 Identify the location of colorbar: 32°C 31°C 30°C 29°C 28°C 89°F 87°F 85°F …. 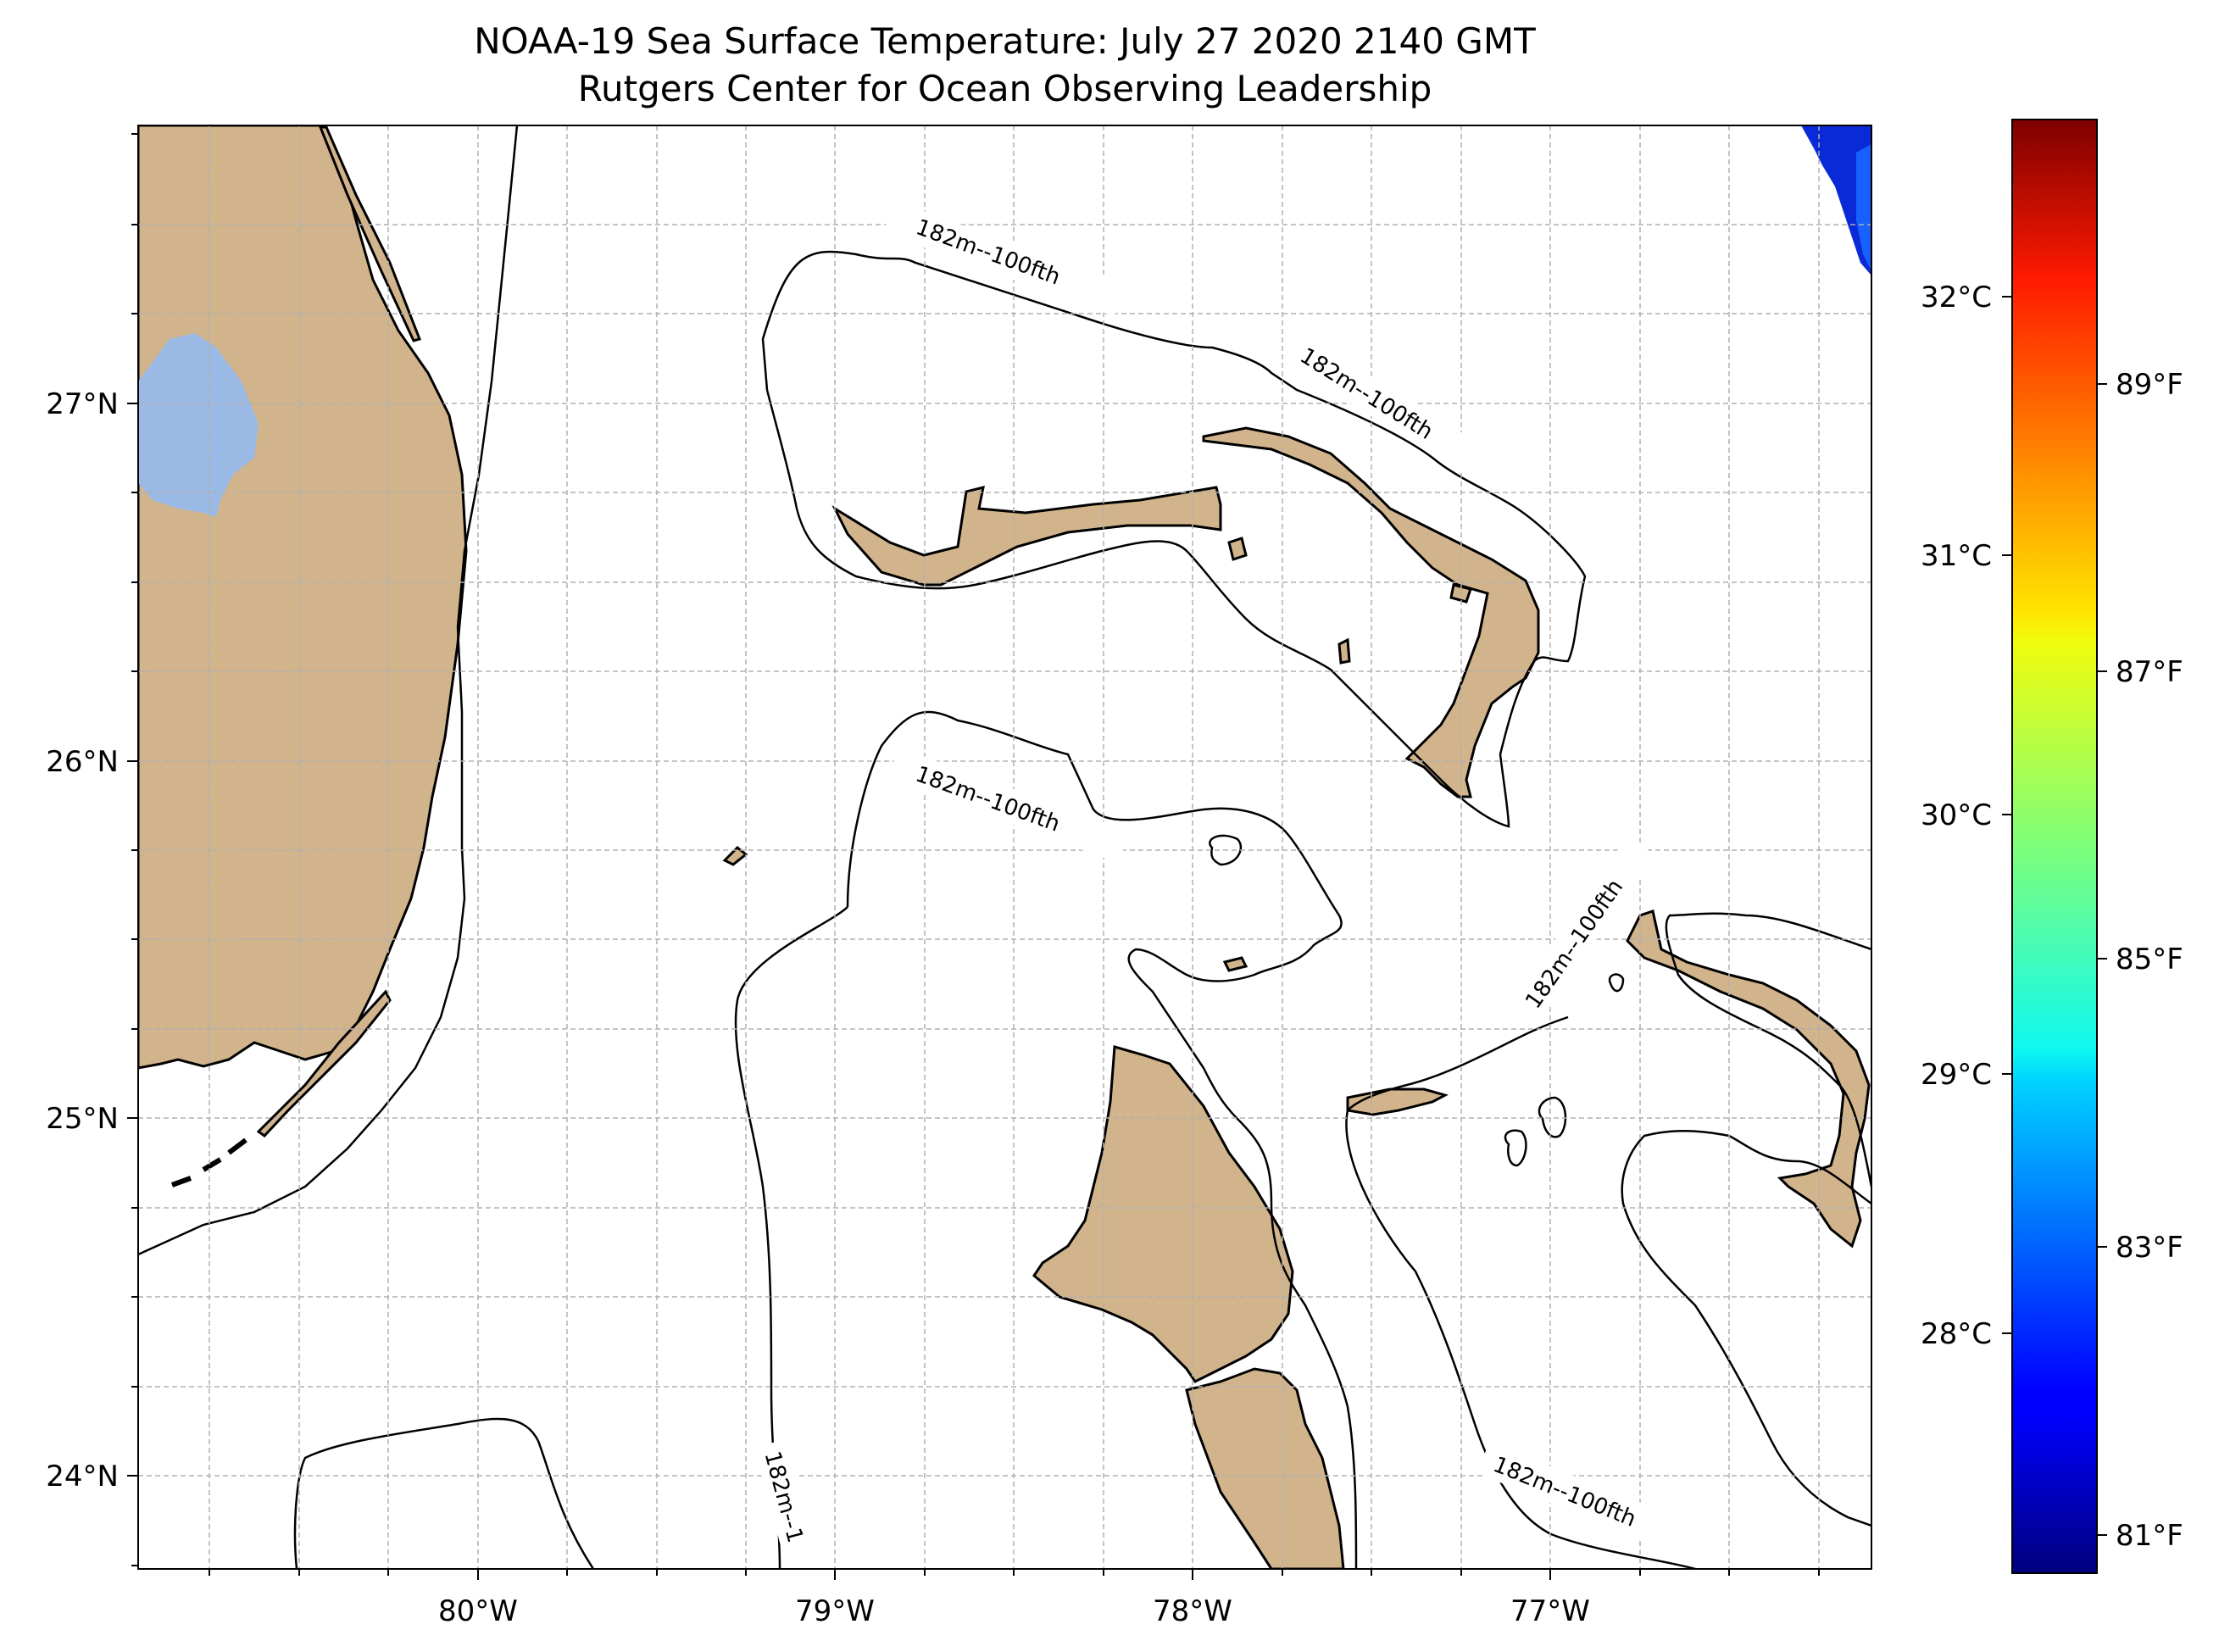
(2052, 846).